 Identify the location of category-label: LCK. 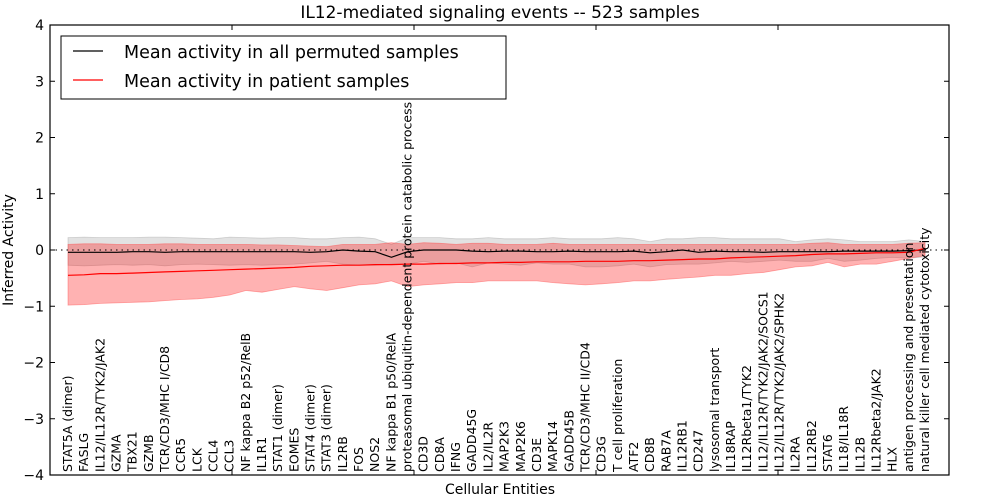
(196, 459).